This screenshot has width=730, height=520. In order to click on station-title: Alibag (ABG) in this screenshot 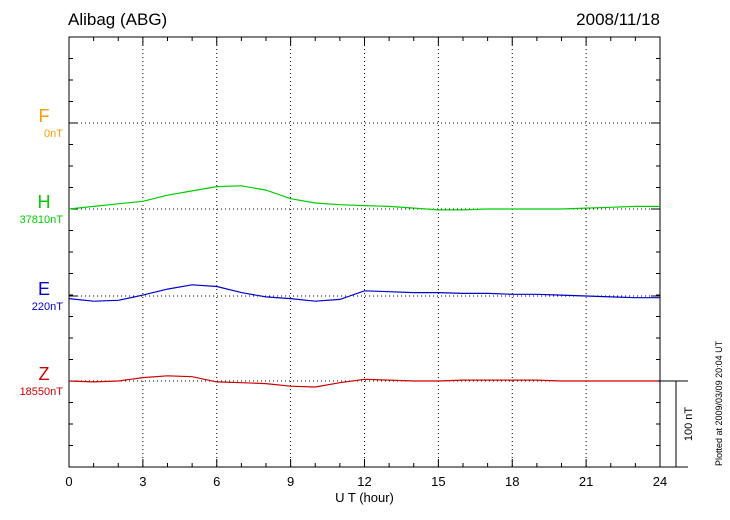, I will do `click(118, 19)`.